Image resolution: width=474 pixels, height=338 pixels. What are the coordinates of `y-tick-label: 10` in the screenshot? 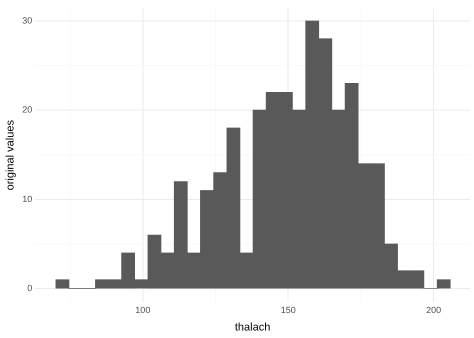 It's located at (27, 199).